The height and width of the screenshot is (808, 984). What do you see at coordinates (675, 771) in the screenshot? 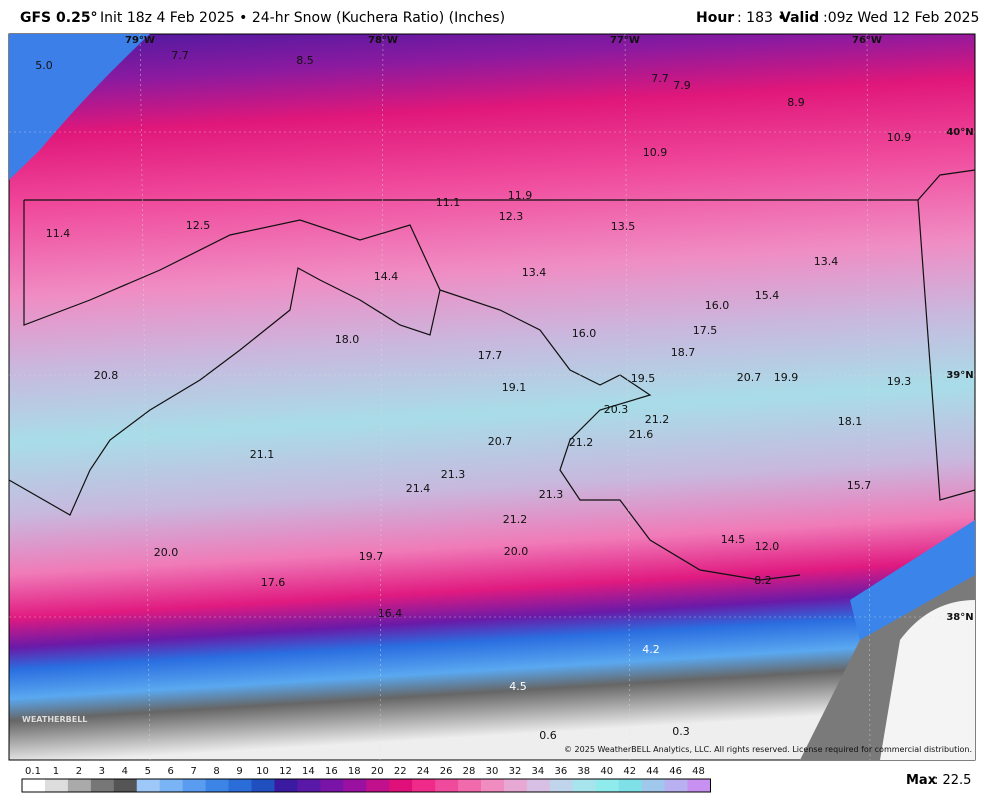
I see `colorbar-label: 46` at bounding box center [675, 771].